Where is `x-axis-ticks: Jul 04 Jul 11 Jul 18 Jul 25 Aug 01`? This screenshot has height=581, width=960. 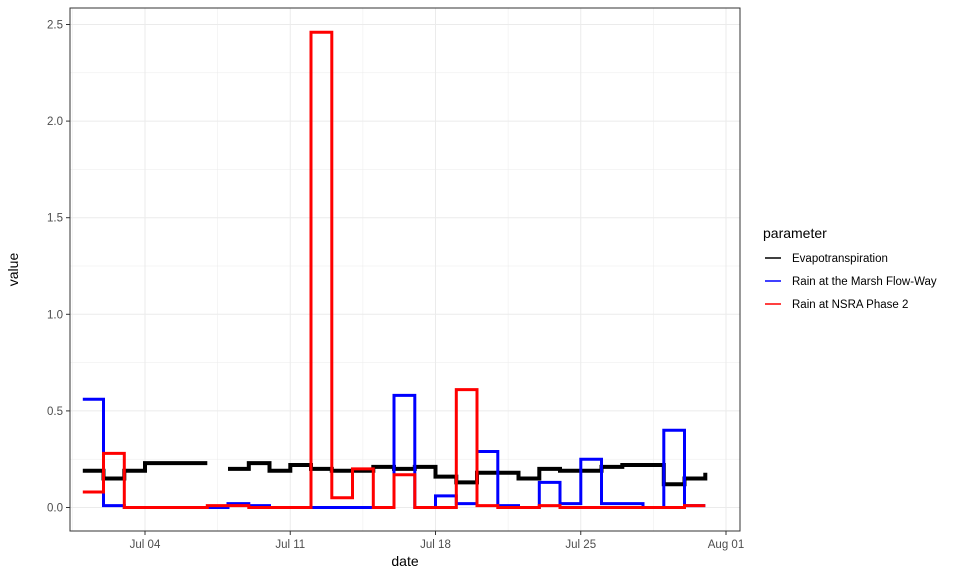 x-axis-ticks: Jul 04 Jul 11 Jul 18 Jul 25 Aug 01 is located at coordinates (437, 541).